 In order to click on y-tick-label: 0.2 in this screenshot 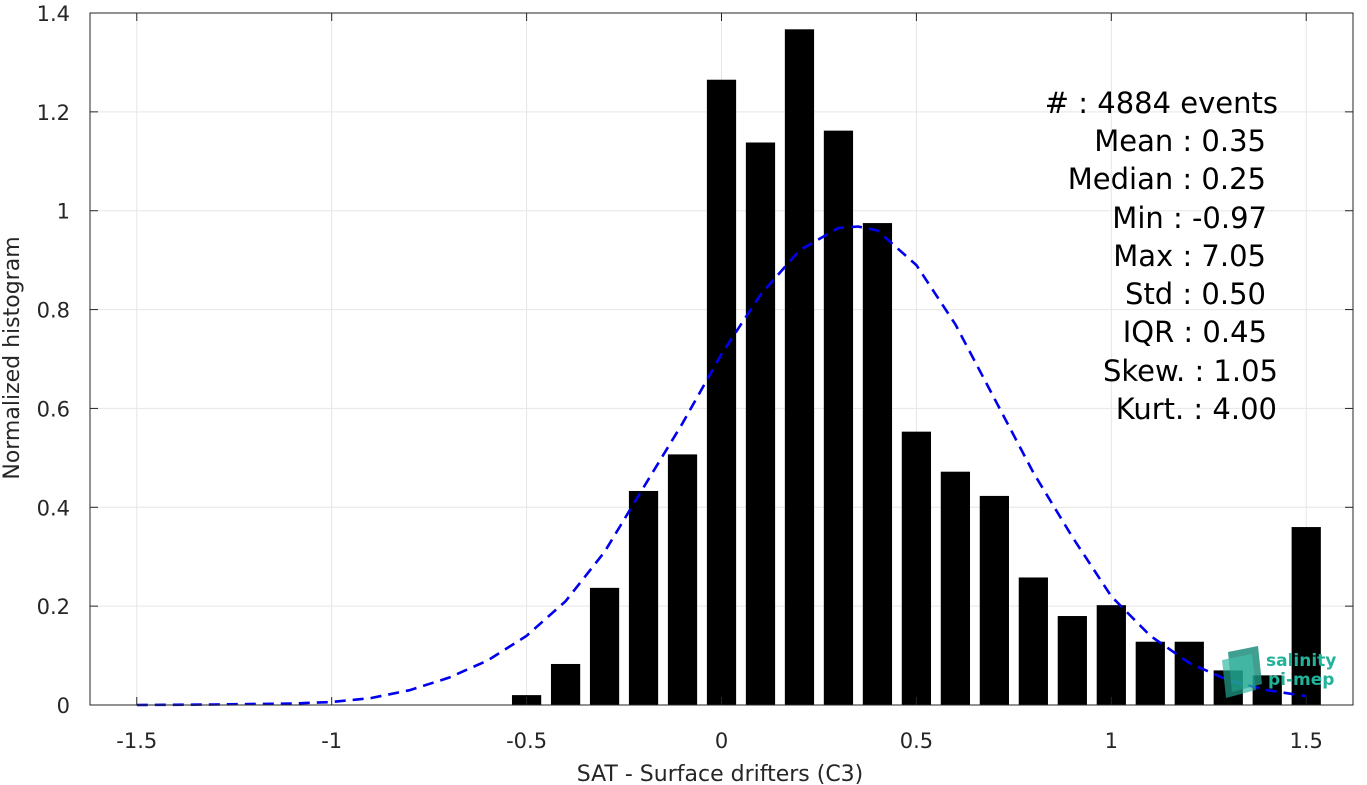, I will do `click(53, 607)`.